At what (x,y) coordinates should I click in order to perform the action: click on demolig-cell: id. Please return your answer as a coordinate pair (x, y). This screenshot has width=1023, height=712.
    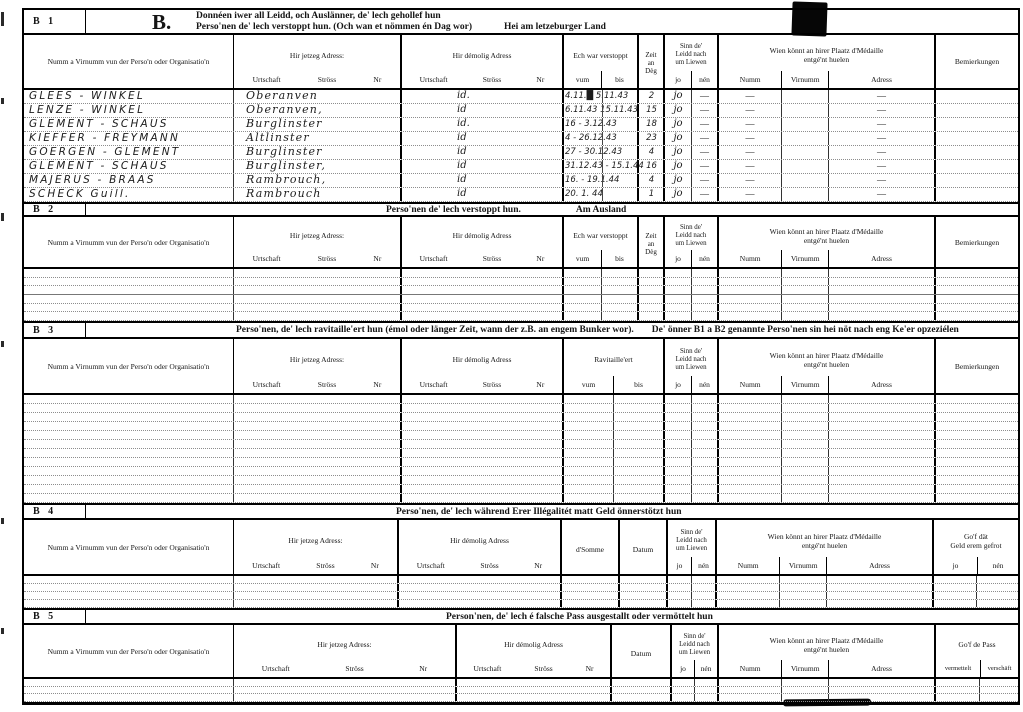
    Looking at the image, I should click on (483, 110).